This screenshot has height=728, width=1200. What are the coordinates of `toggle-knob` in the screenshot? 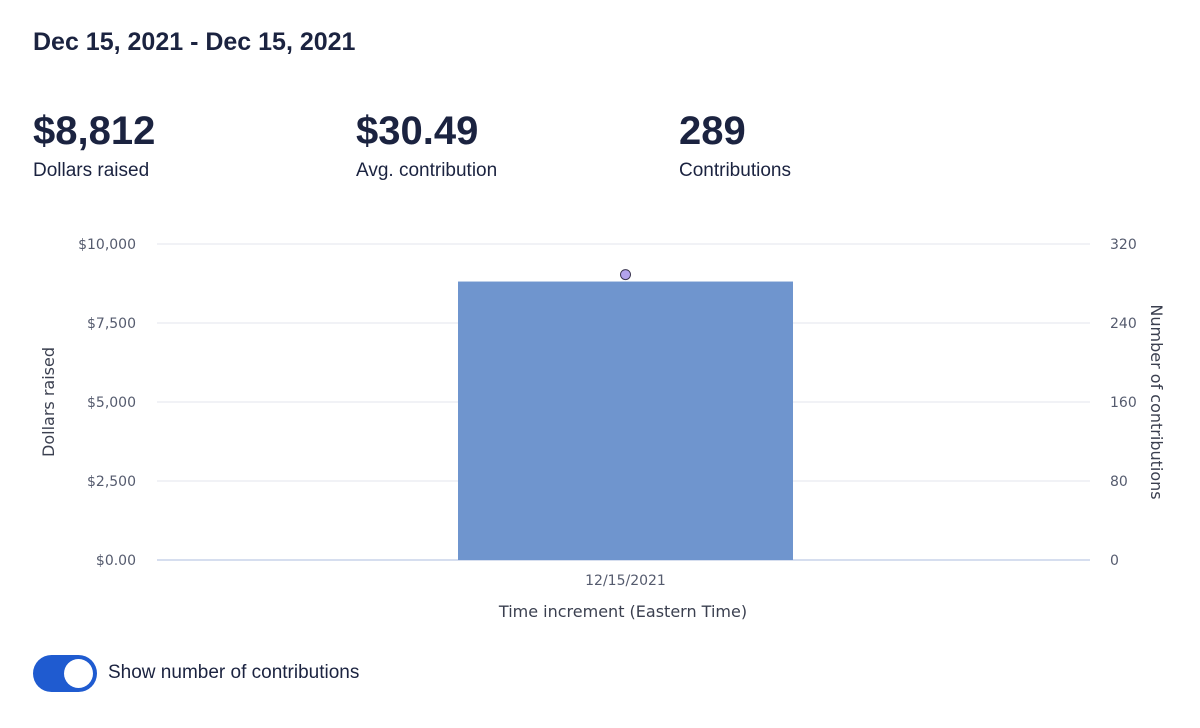 It's located at (78, 673).